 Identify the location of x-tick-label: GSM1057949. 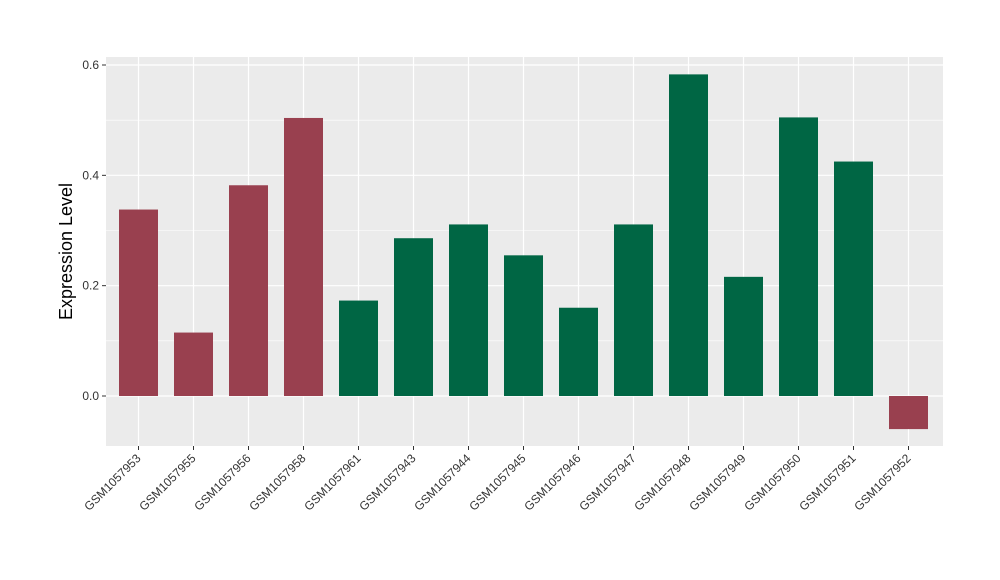
(717, 482).